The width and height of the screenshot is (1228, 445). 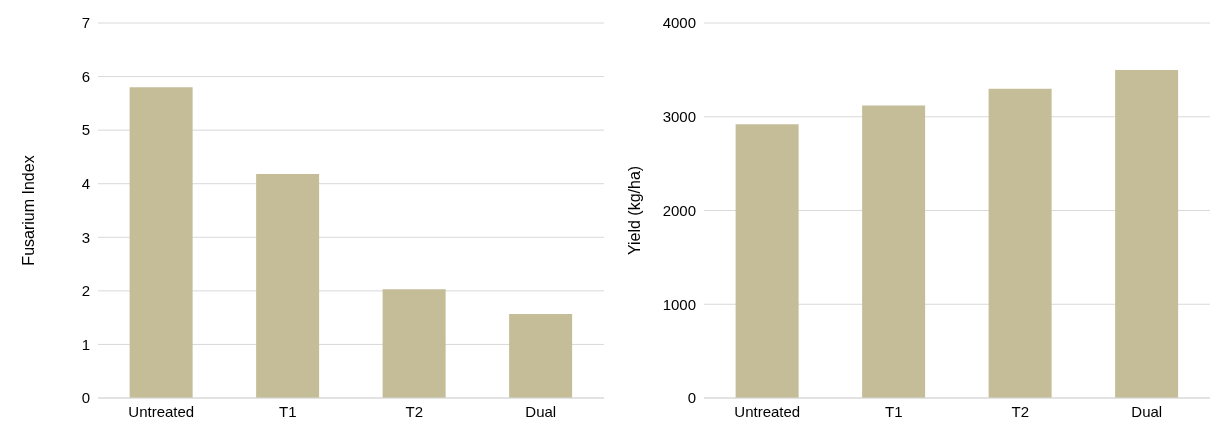 I want to click on y-tick-label: 3000, so click(x=679, y=117).